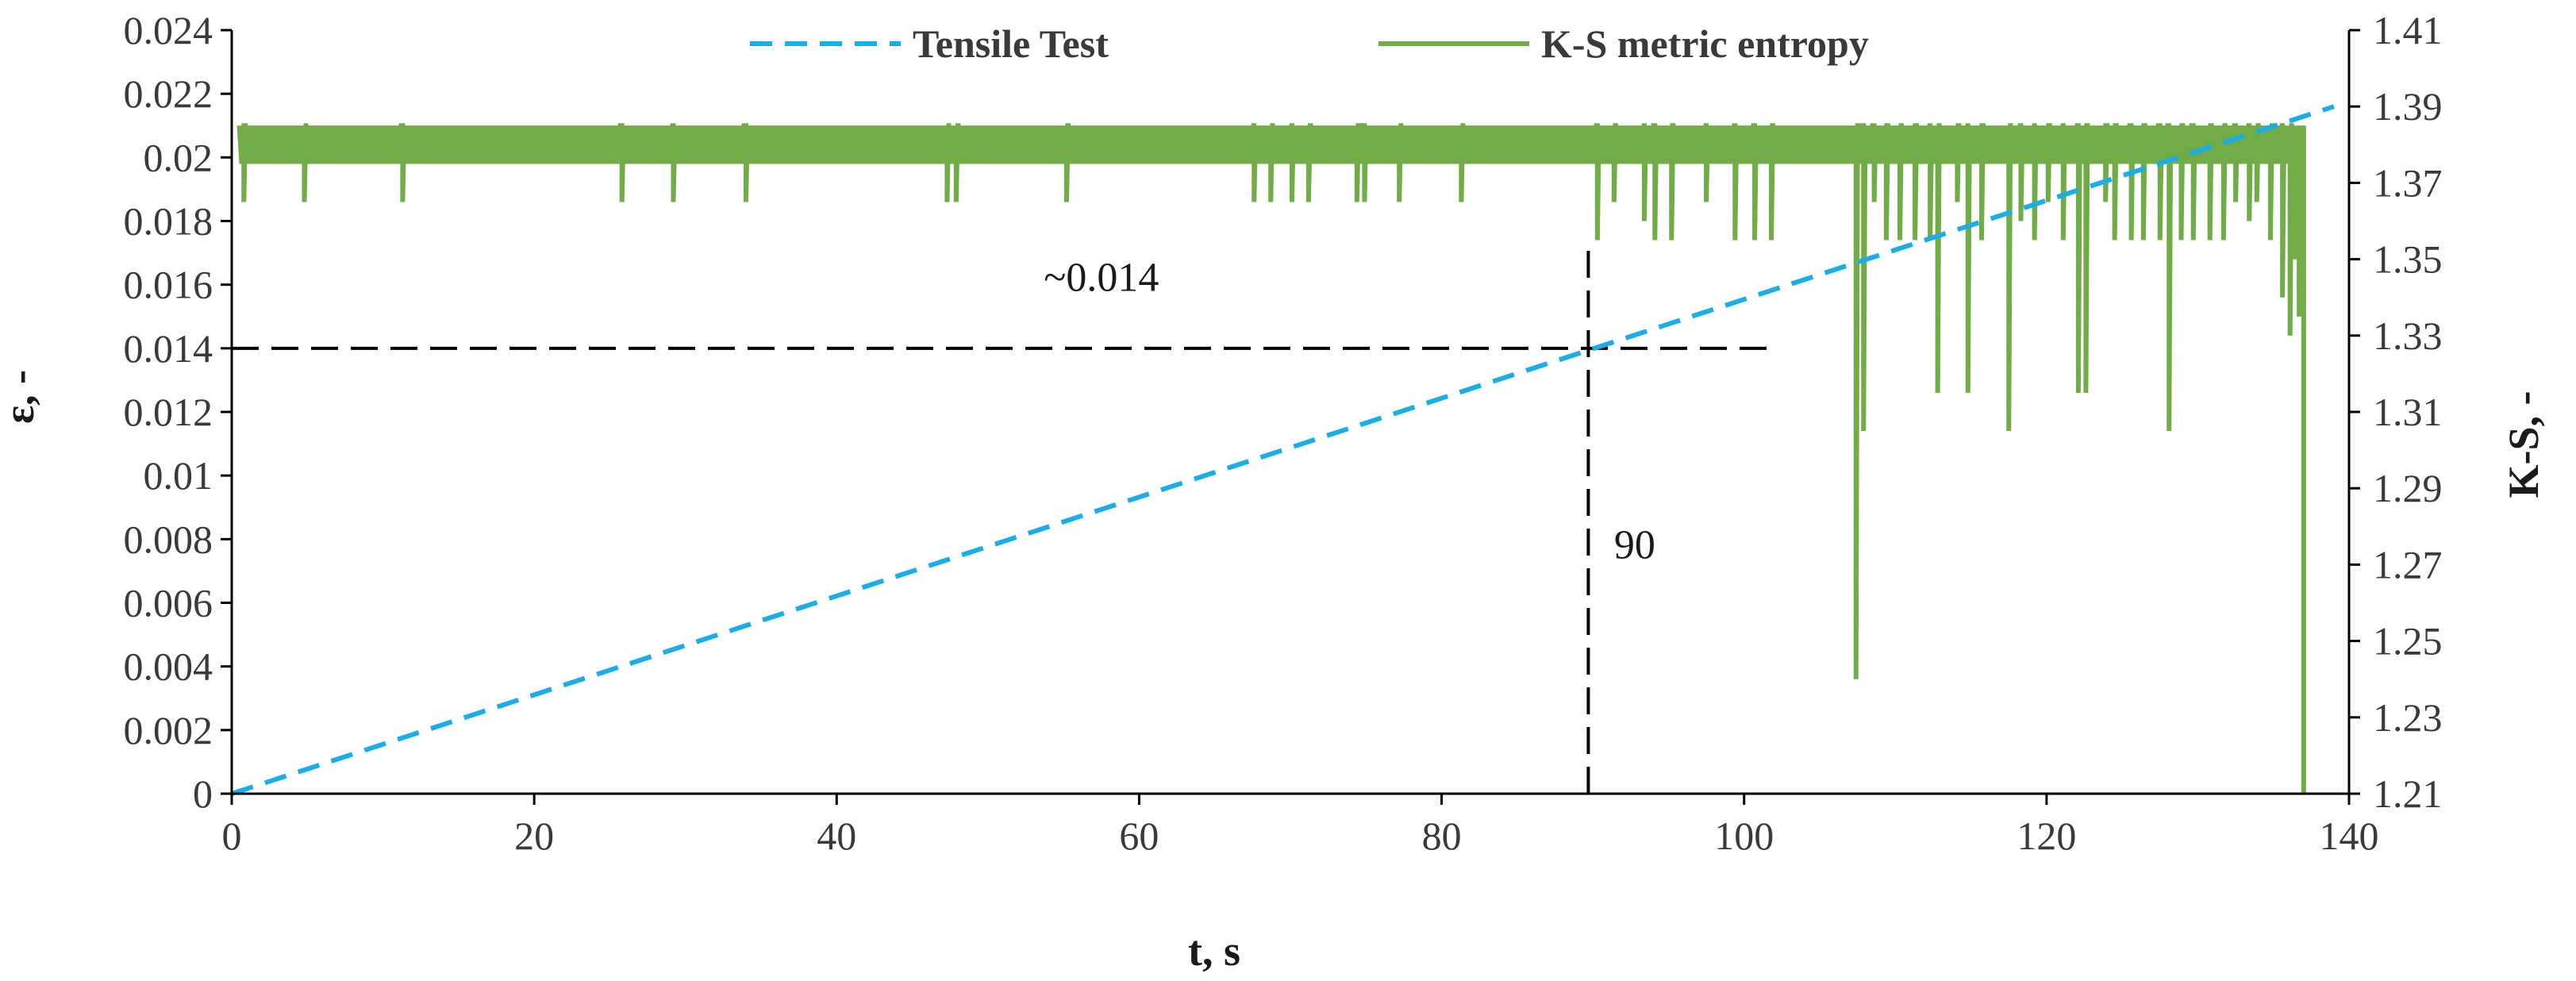 This screenshot has height=981, width=2576. I want to click on x-tick-label: 80, so click(1442, 836).